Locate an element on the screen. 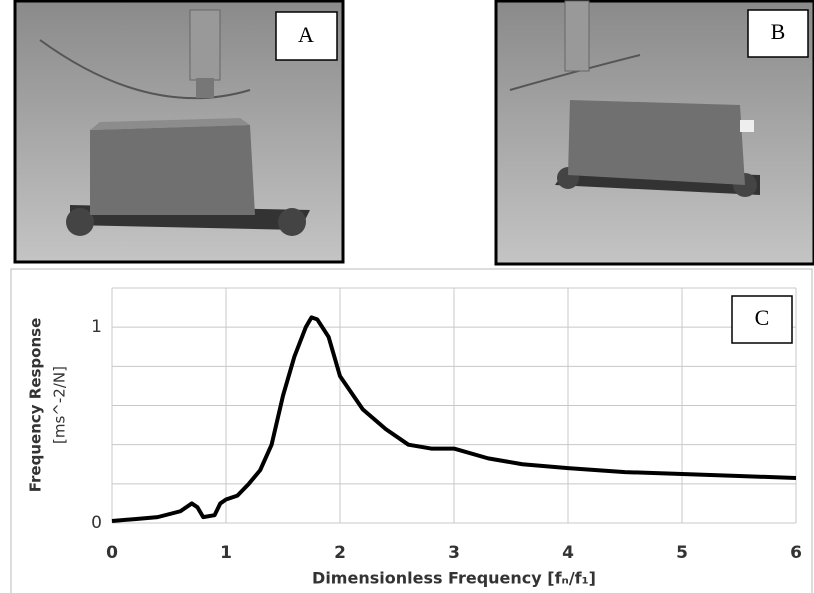  panel-label-box is located at coordinates (762, 319).